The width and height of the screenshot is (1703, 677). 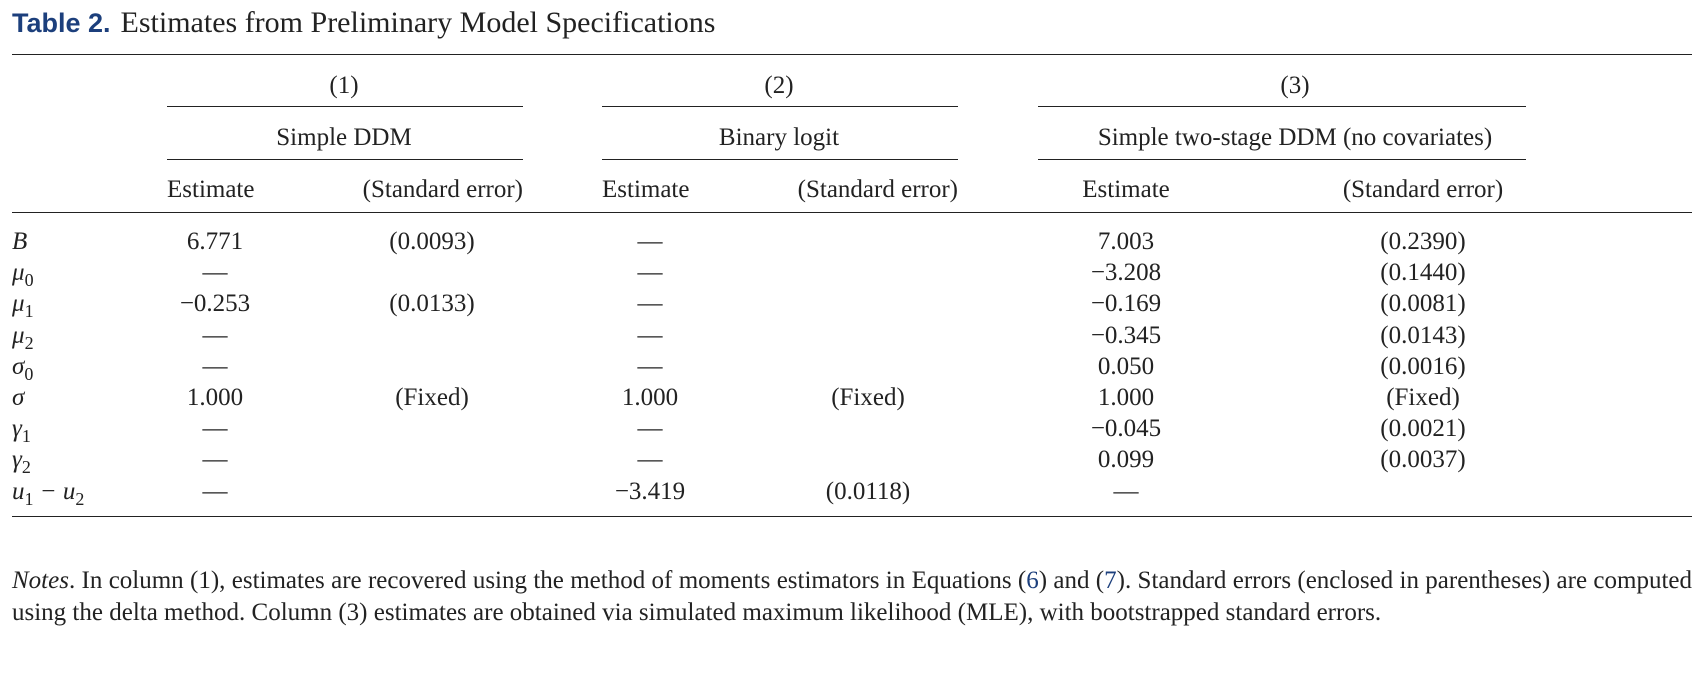 What do you see at coordinates (1032, 580) in the screenshot?
I see `equation-6-link: 6` at bounding box center [1032, 580].